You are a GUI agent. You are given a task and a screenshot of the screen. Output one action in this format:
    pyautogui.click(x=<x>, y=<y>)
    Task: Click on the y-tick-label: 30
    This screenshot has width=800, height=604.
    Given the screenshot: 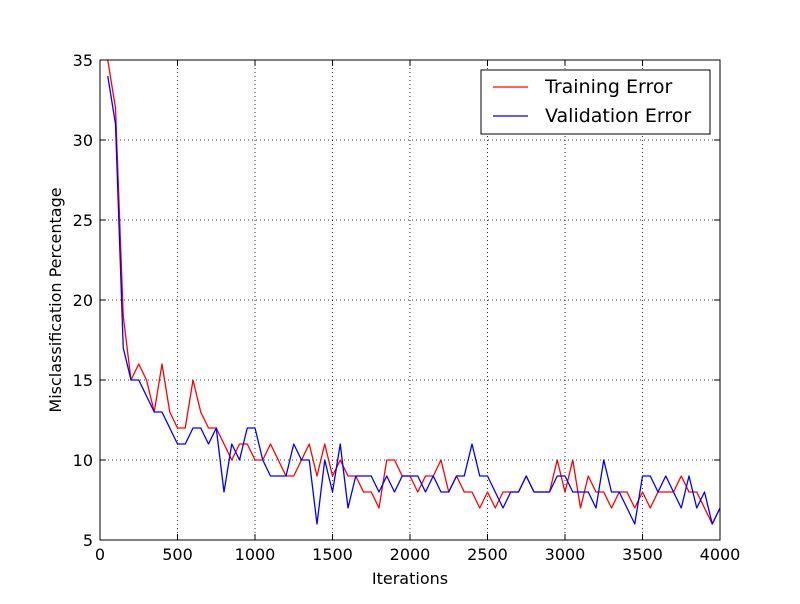 What is the action you would take?
    pyautogui.click(x=83, y=140)
    